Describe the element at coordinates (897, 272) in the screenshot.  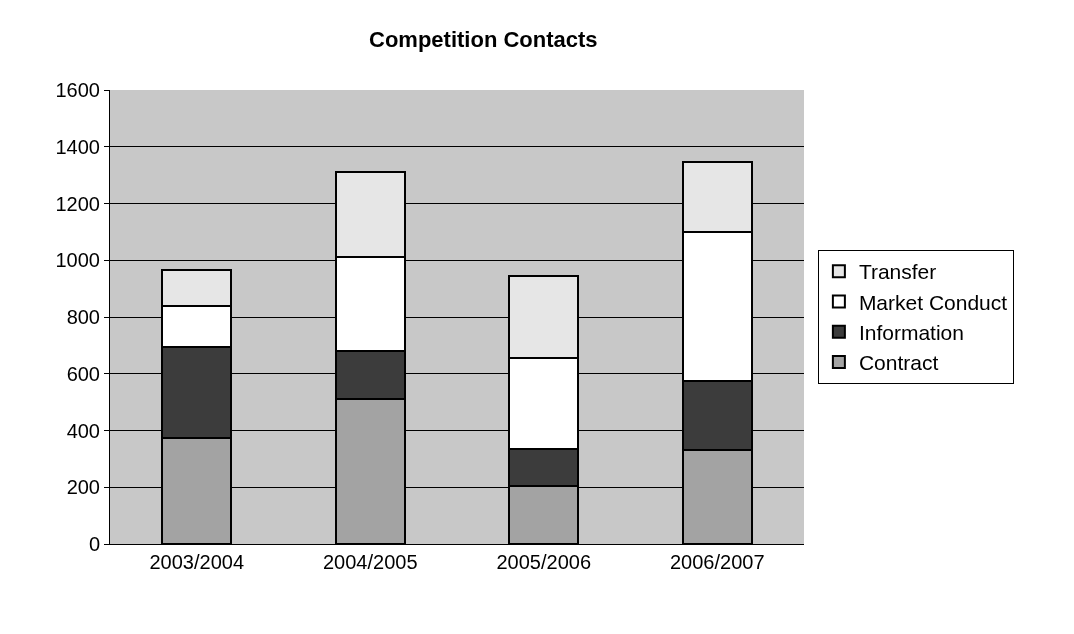
I see `legend-label: Transfer` at that location.